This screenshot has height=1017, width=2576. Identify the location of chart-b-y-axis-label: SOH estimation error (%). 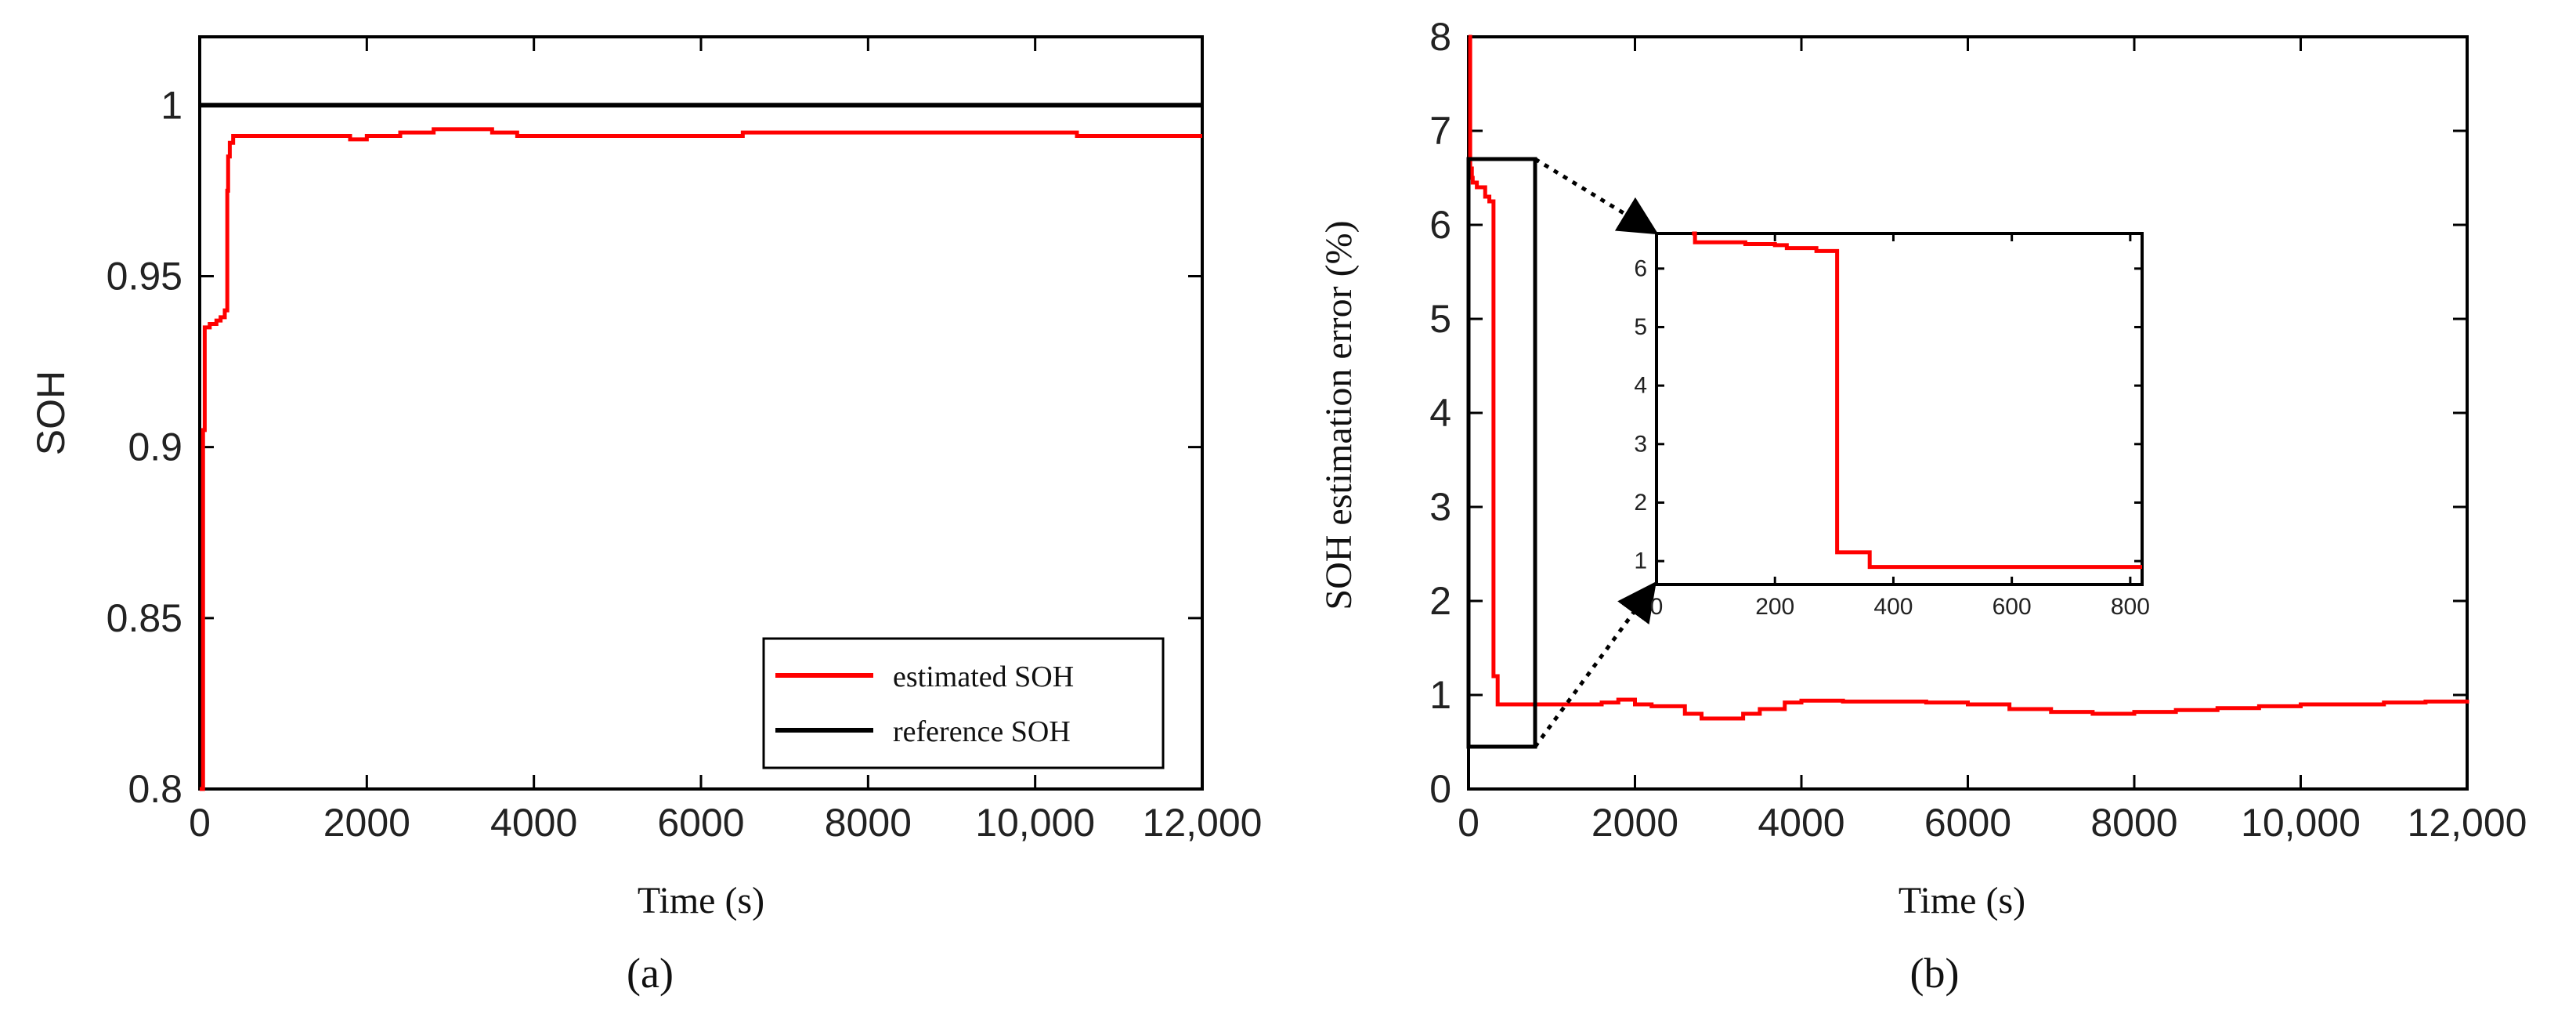
(1339, 415).